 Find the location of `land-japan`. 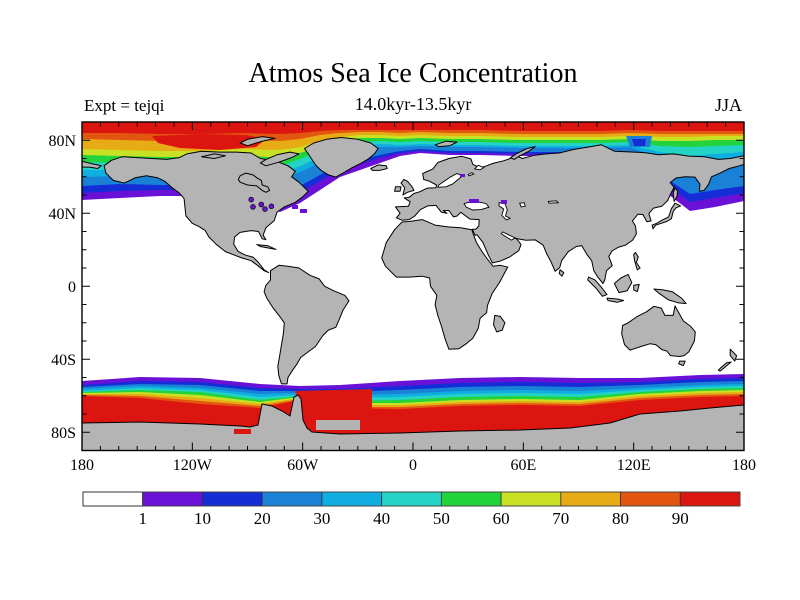

land-japan is located at coordinates (666, 216).